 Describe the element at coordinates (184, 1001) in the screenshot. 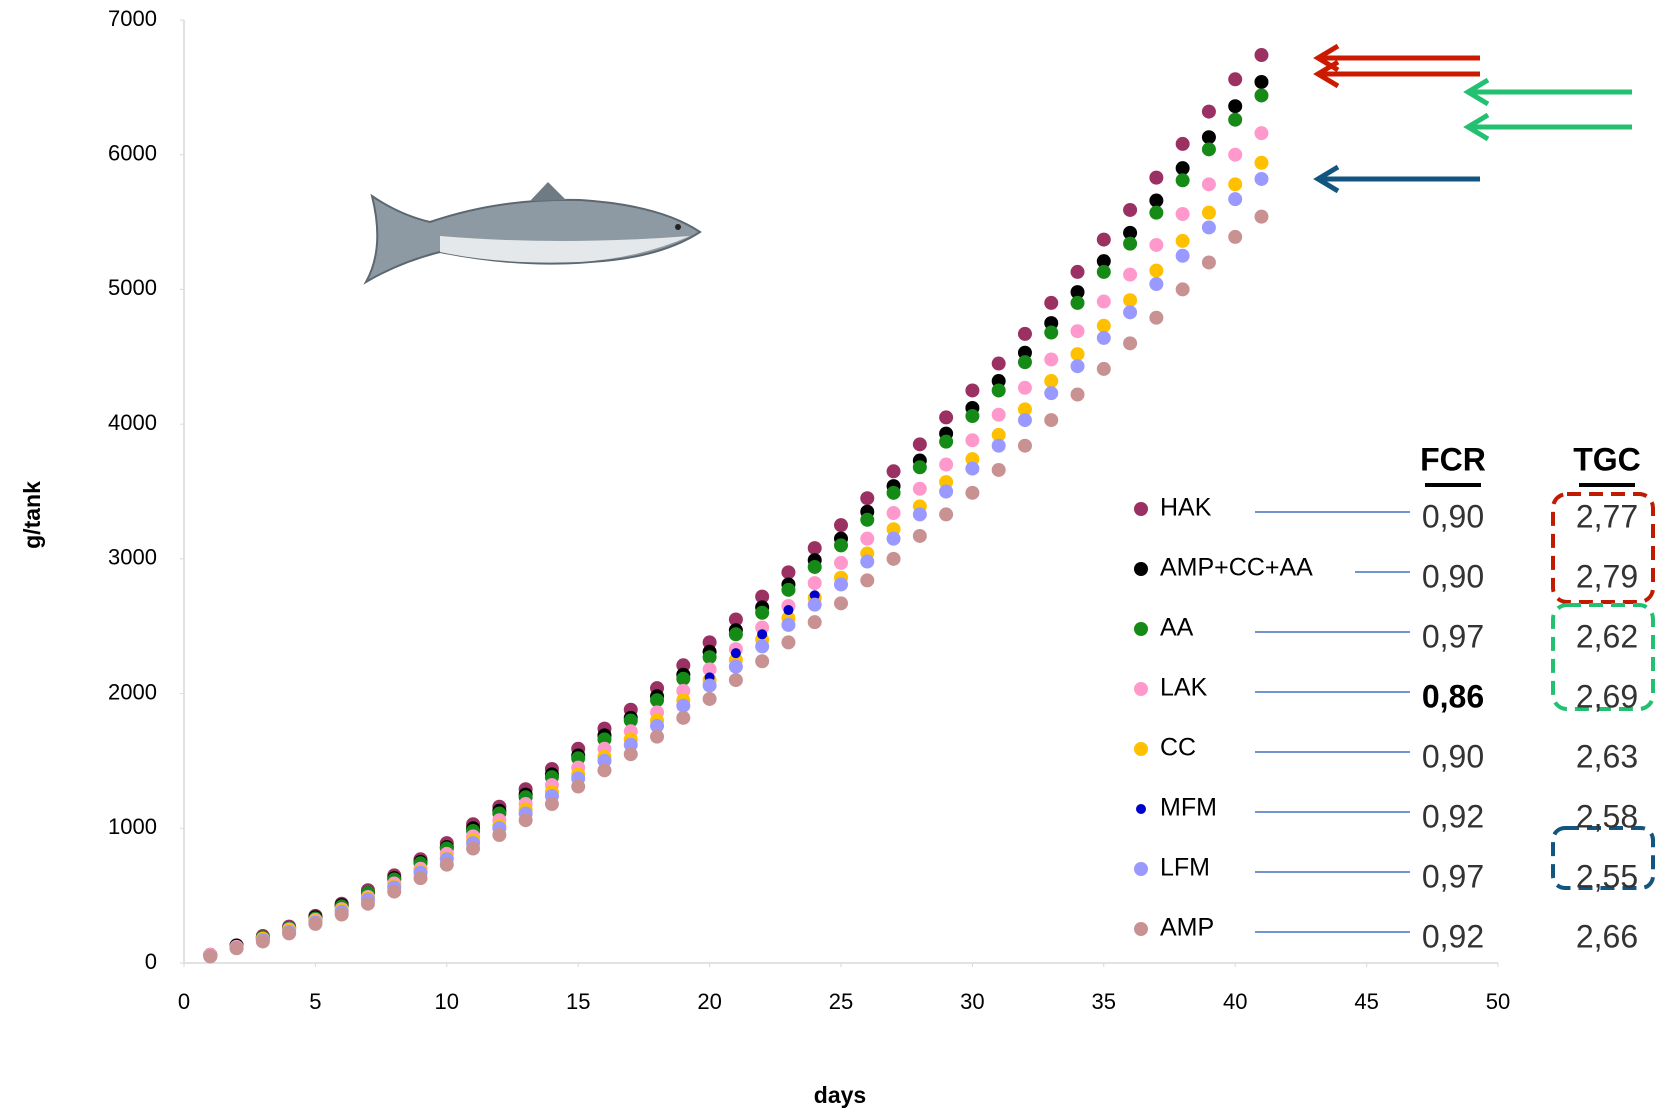

I see `x-tick-label: 0` at that location.